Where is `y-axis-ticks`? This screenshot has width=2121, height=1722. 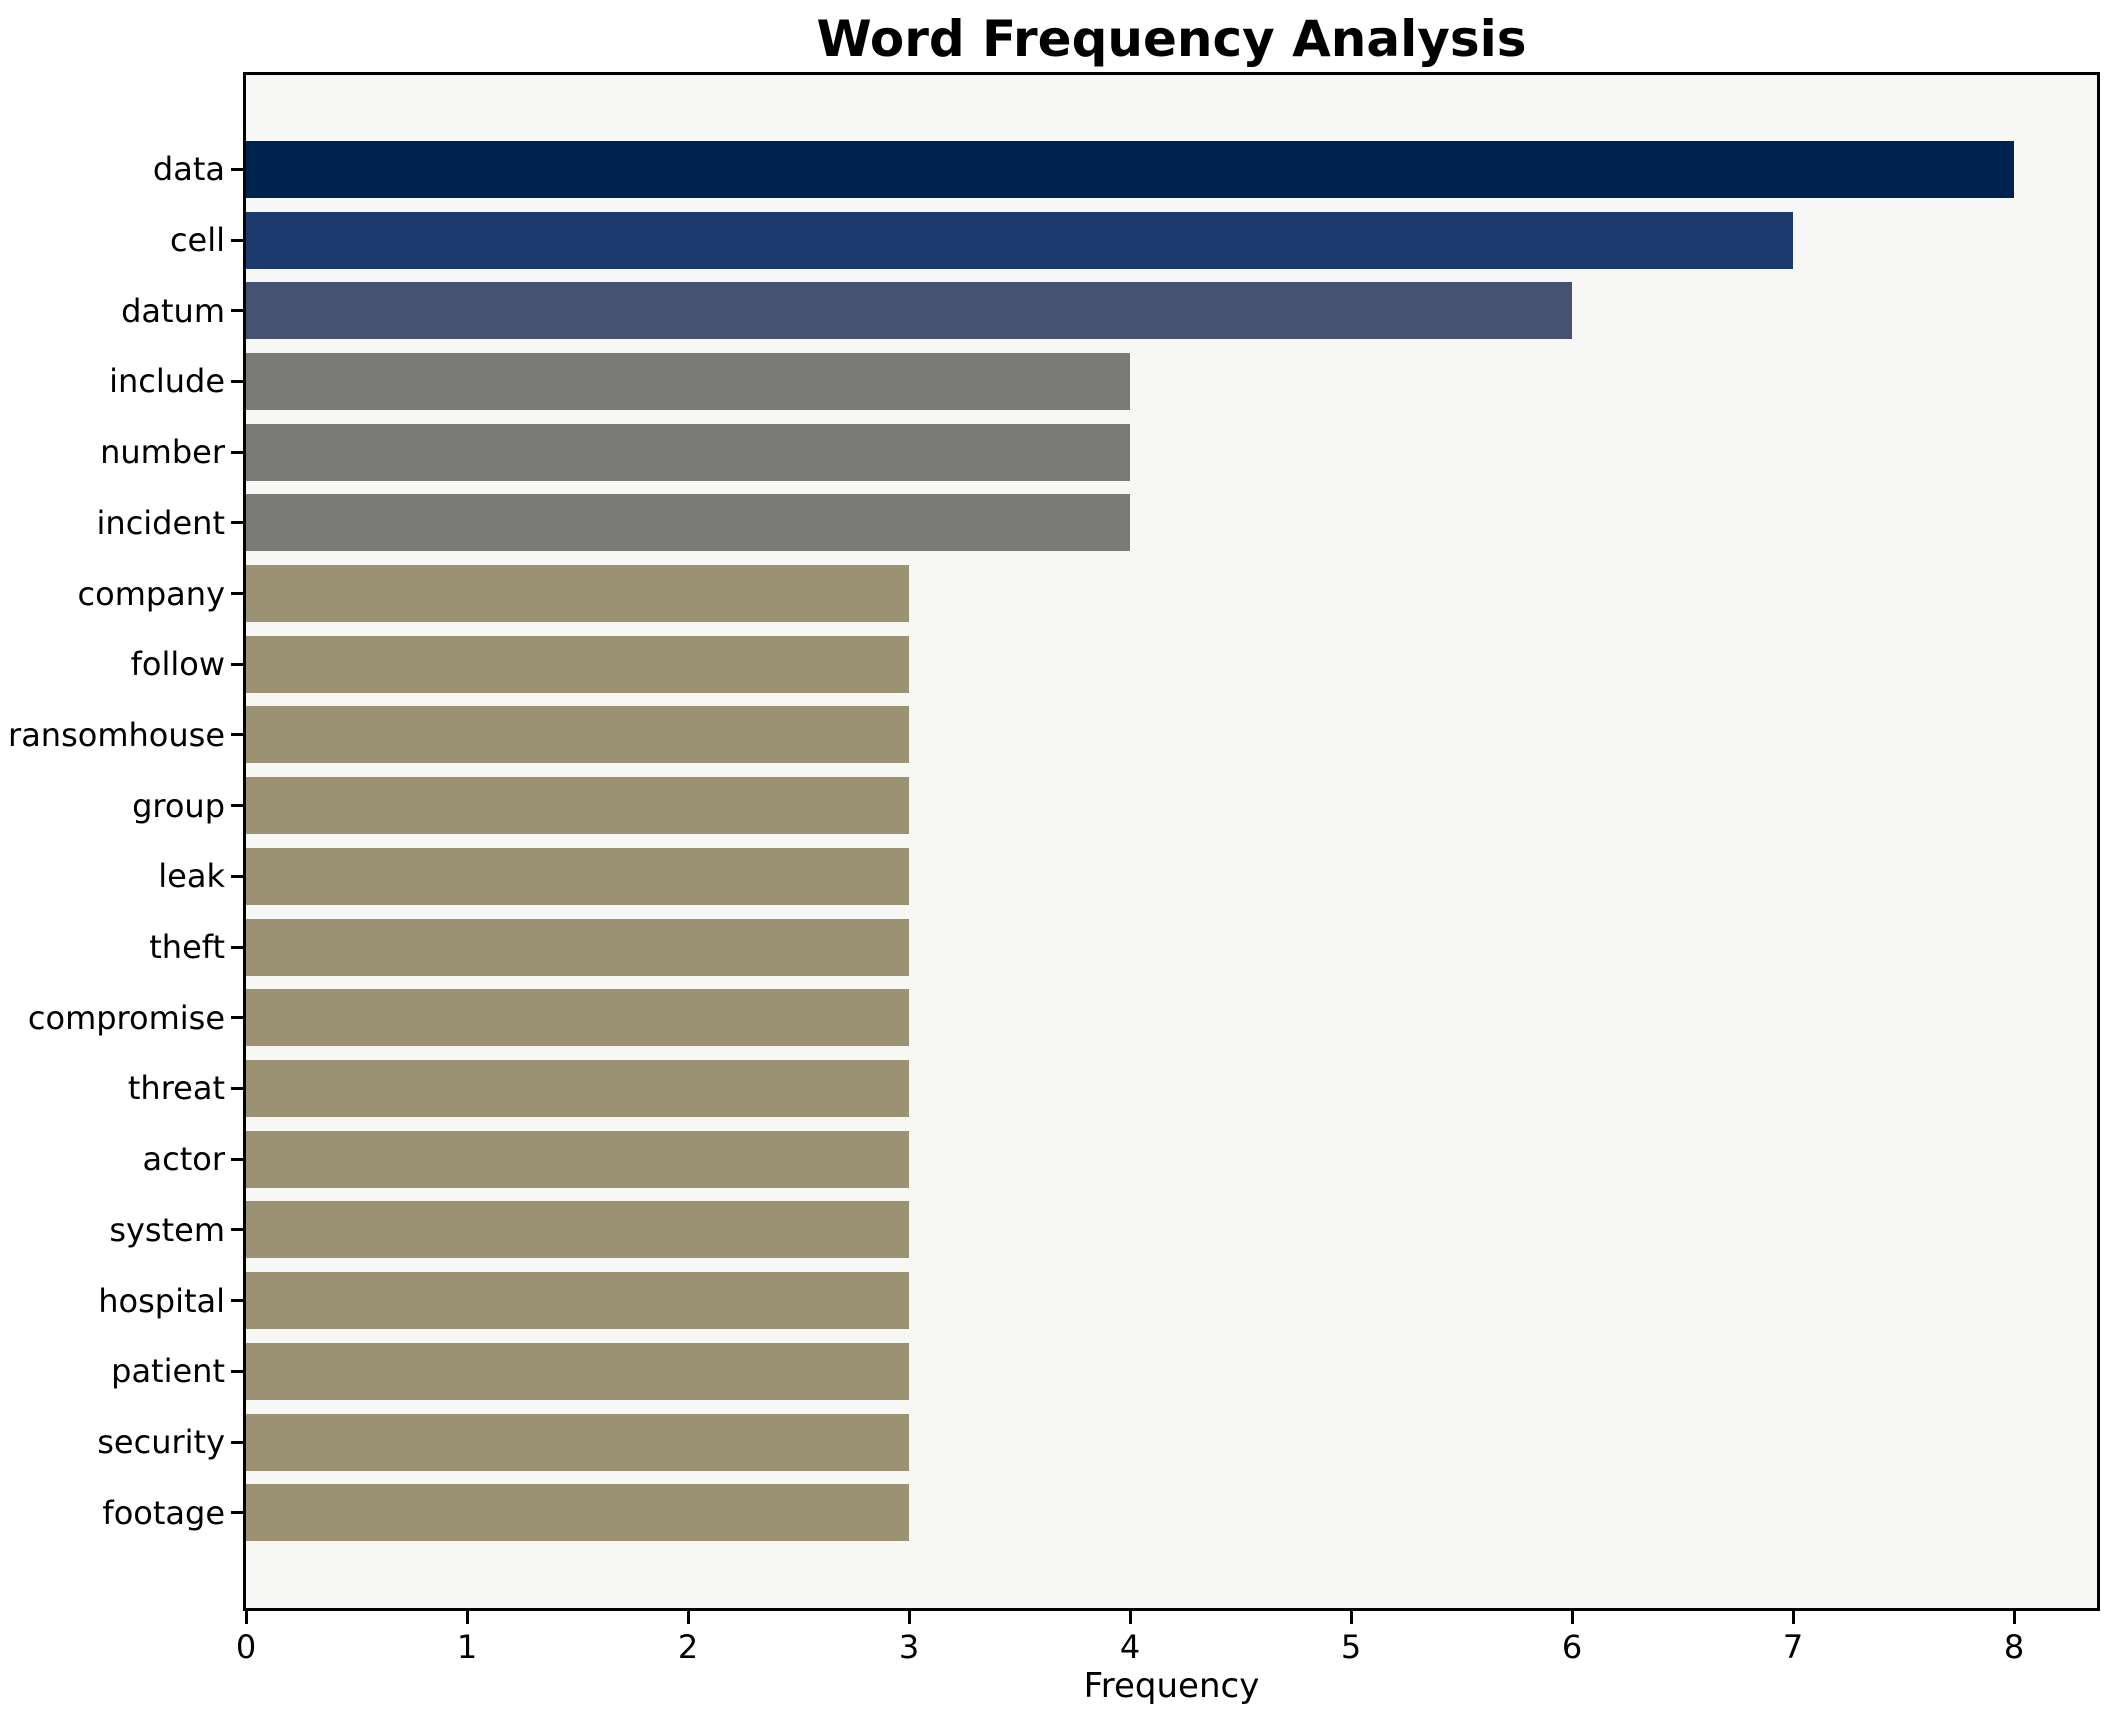 y-axis-ticks is located at coordinates (237, 841).